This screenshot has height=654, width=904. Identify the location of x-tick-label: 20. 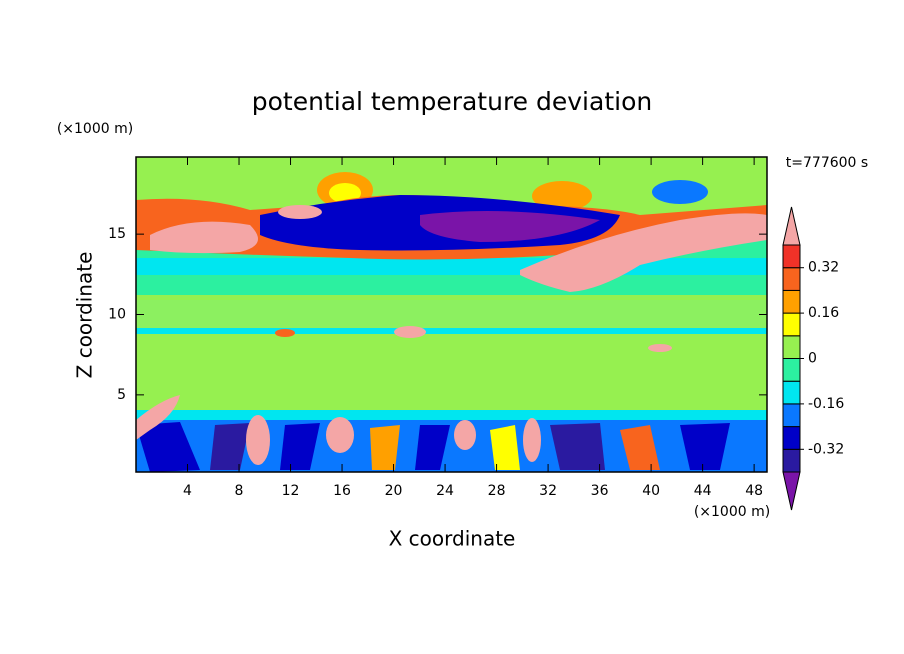
(394, 491).